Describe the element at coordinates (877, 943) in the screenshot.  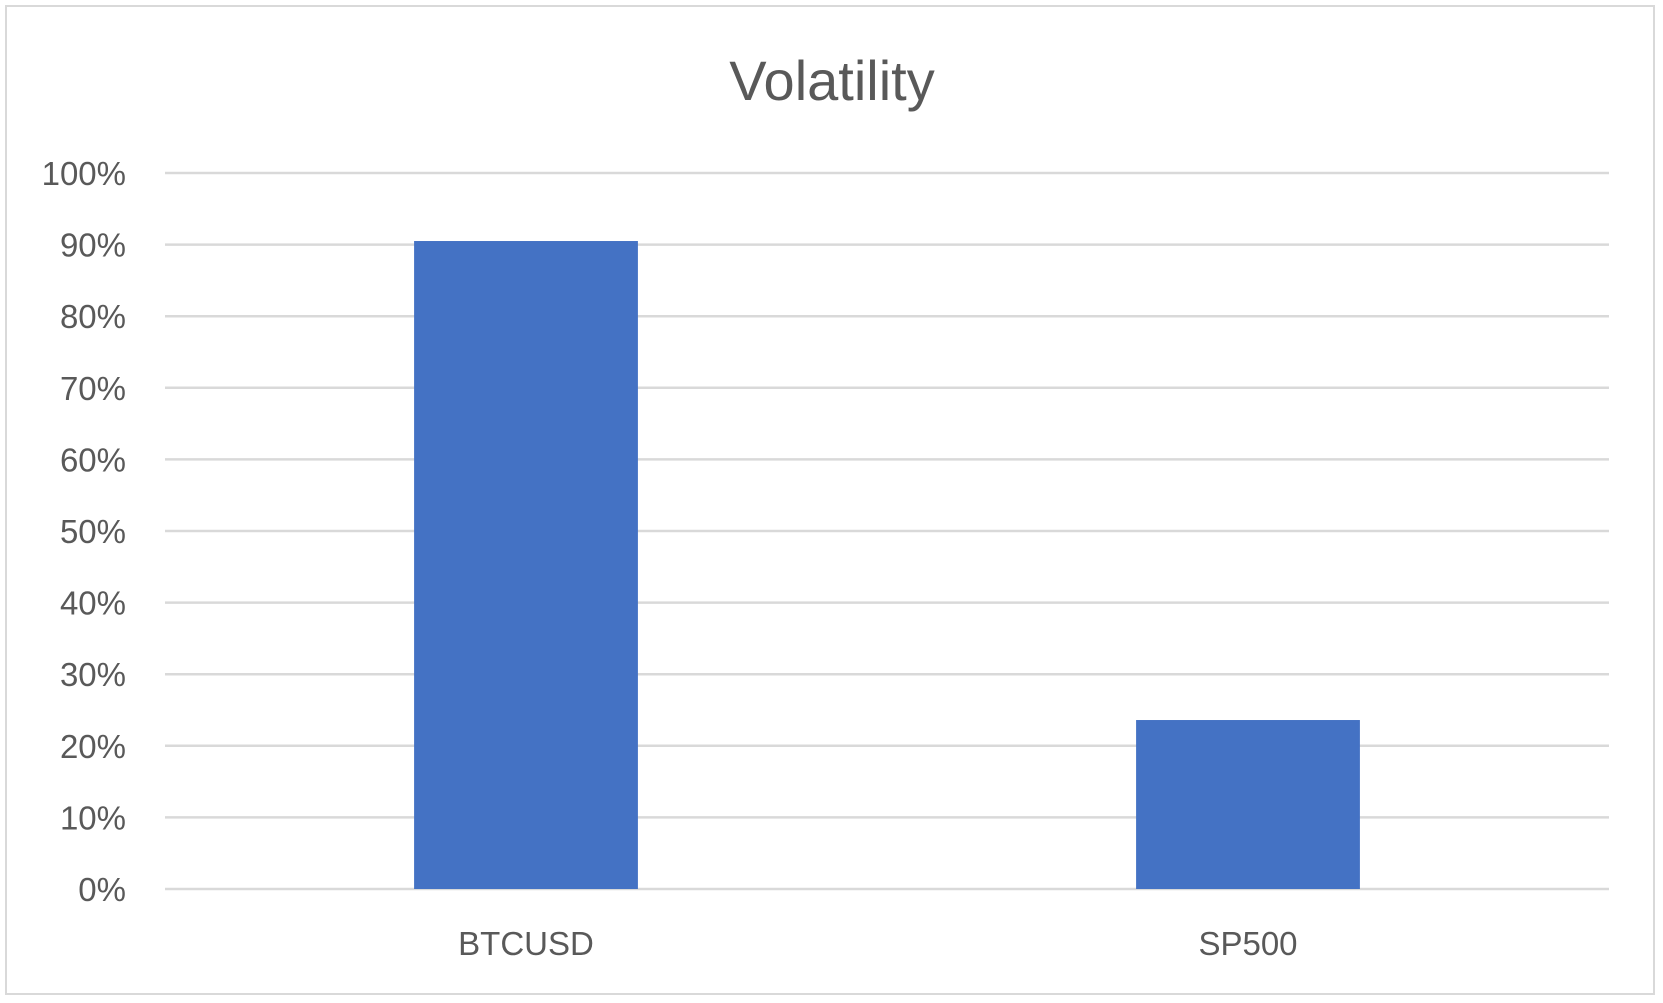
I see `x-axis-labels: BTCUSD SP500` at that location.